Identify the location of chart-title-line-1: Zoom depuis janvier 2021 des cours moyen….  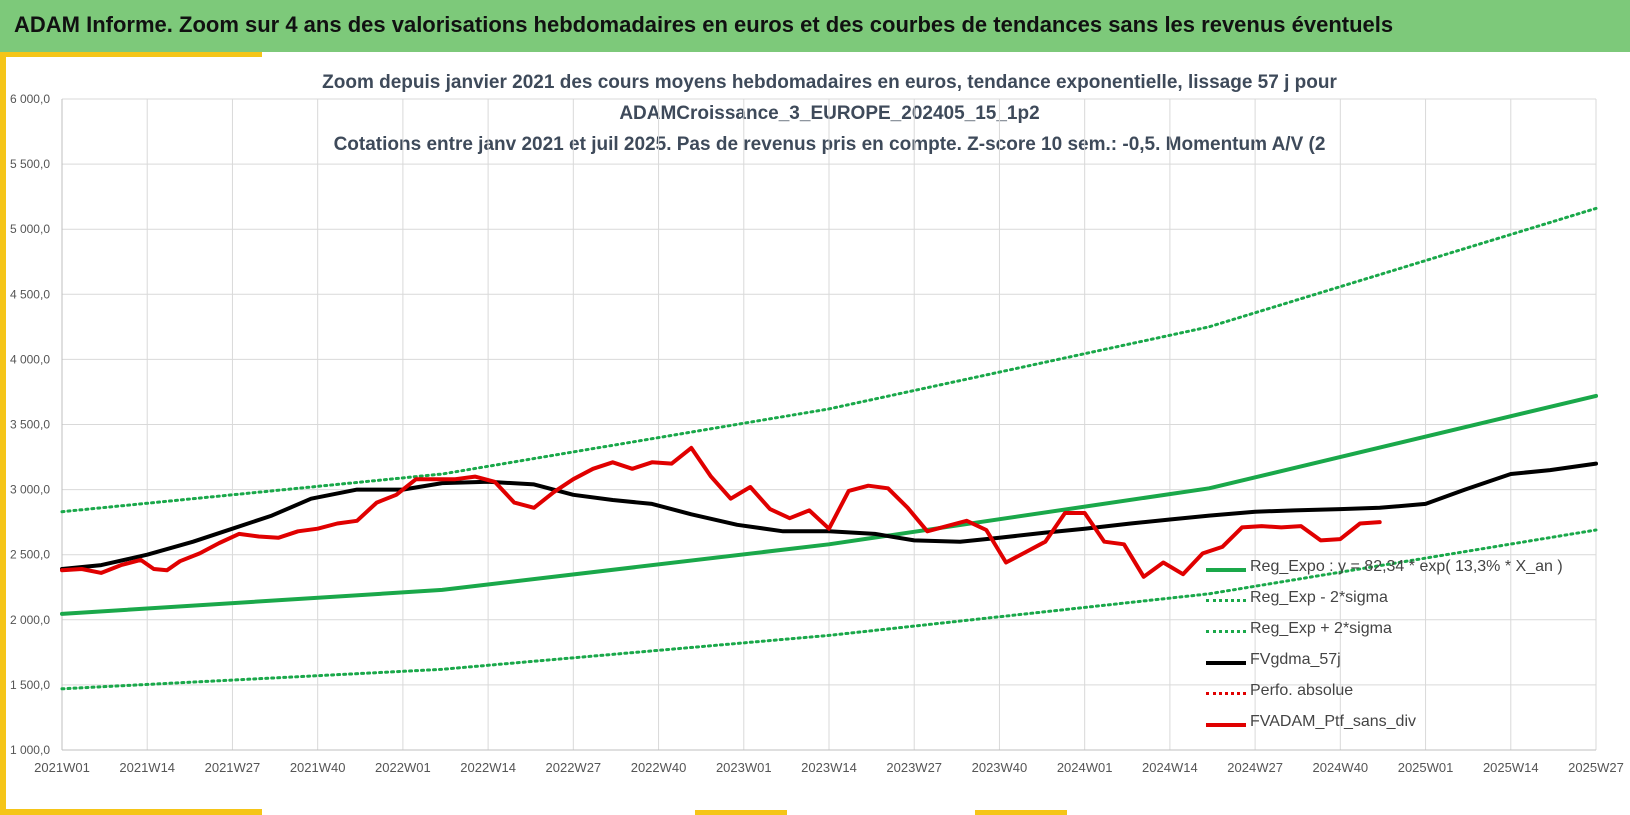
(829, 82).